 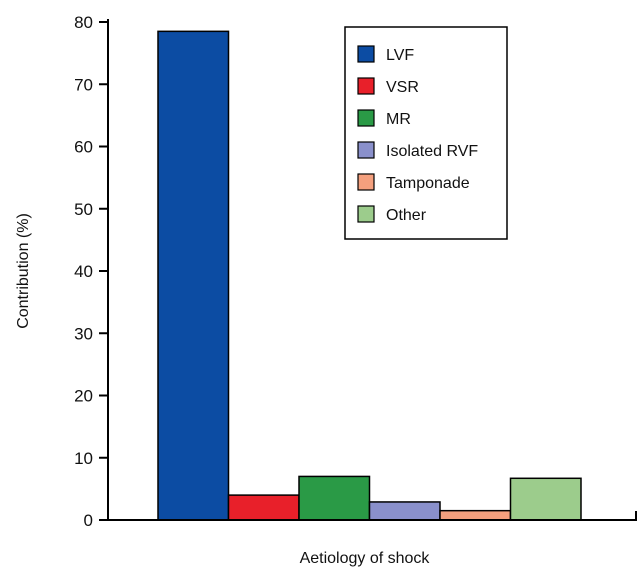 What do you see at coordinates (83, 84) in the screenshot?
I see `y-tick-label: 70` at bounding box center [83, 84].